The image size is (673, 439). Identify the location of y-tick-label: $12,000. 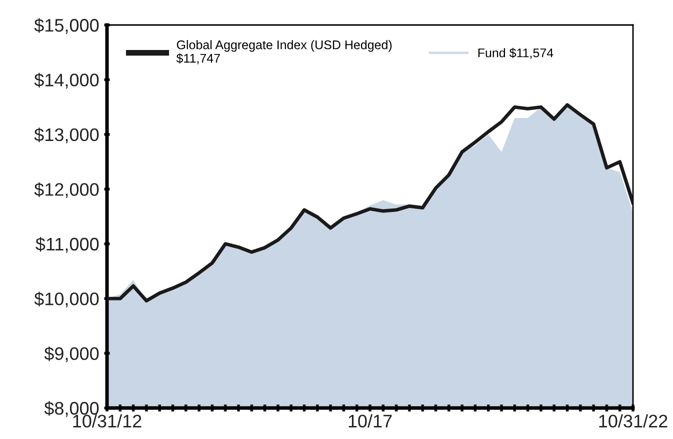
(66, 190).